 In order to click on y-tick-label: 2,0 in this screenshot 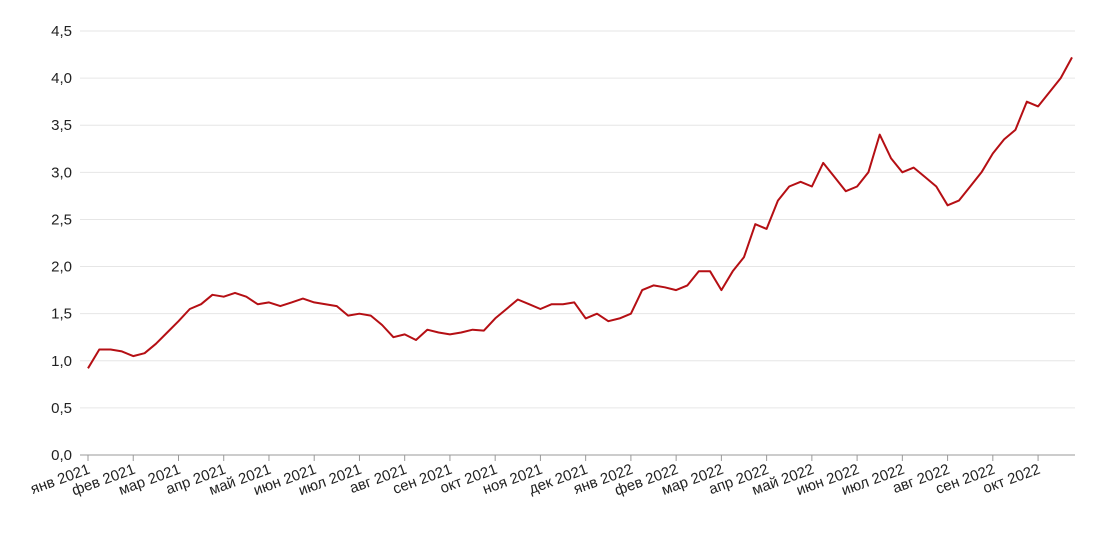, I will do `click(61, 267)`.